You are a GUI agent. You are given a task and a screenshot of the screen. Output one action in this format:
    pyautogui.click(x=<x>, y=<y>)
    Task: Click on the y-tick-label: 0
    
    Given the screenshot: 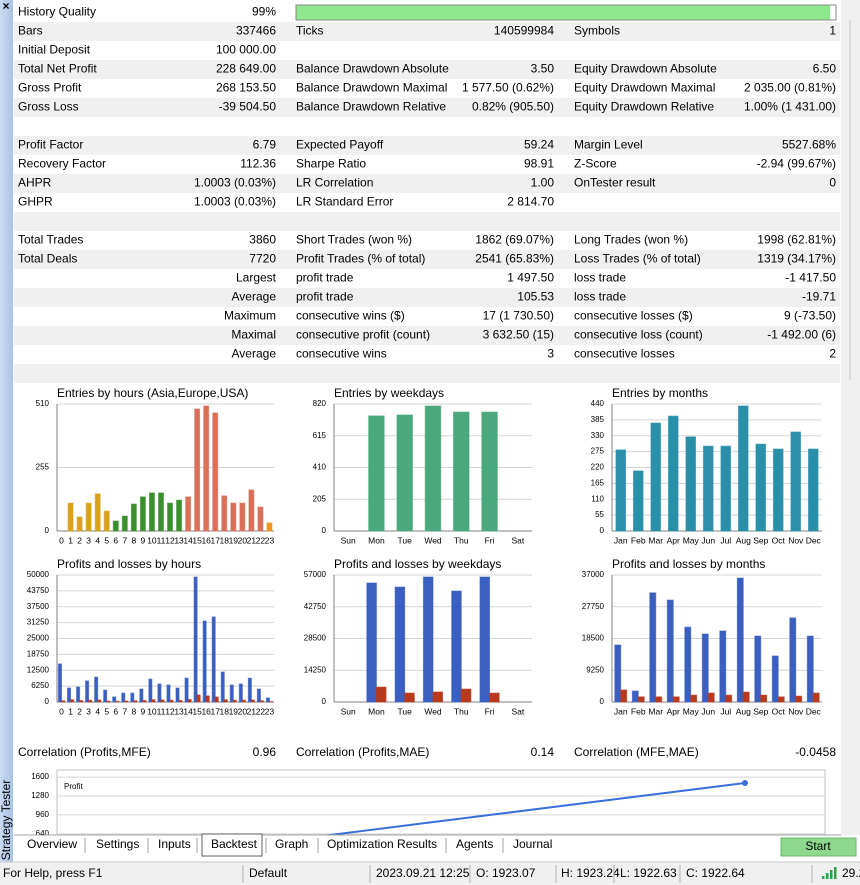 What is the action you would take?
    pyautogui.click(x=602, y=701)
    